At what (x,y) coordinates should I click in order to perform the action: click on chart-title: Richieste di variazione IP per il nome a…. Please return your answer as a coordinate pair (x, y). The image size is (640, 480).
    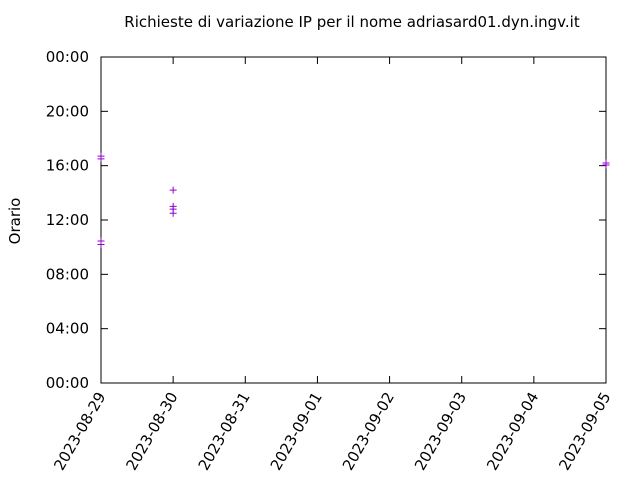
    Looking at the image, I should click on (352, 22).